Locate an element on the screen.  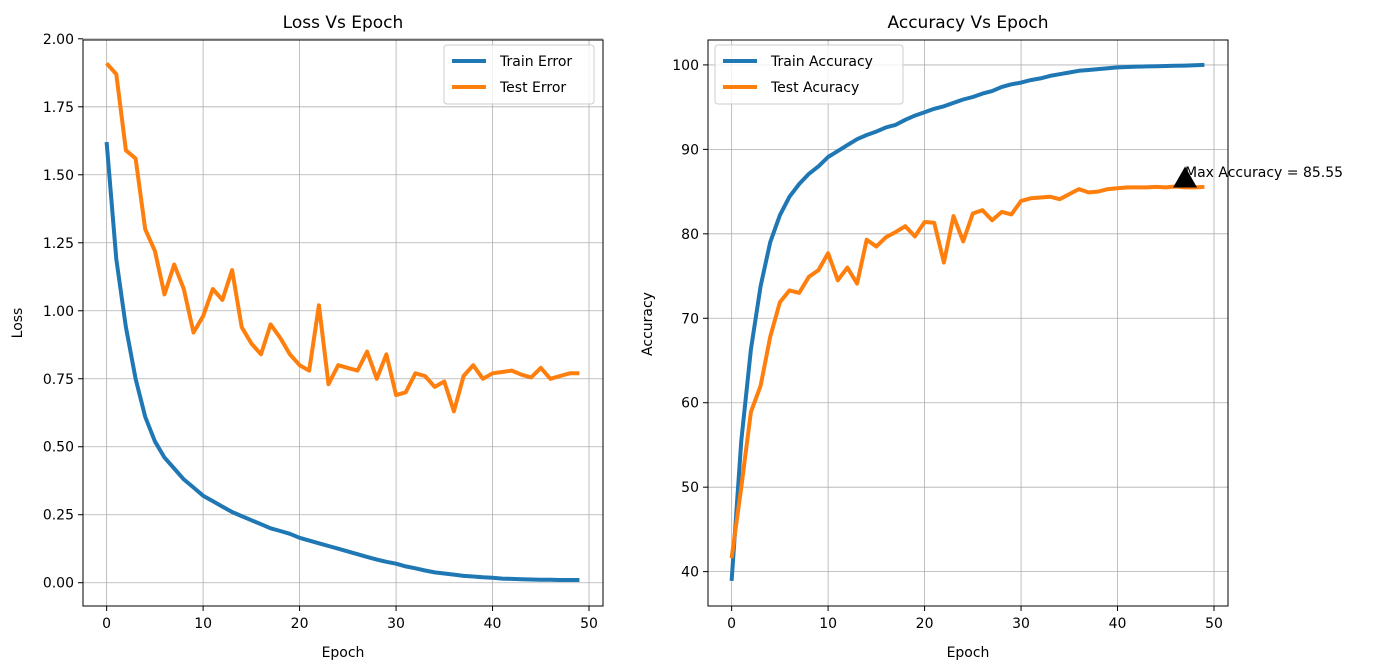
loss-y-tick-label: 0.50 is located at coordinates (58, 448).